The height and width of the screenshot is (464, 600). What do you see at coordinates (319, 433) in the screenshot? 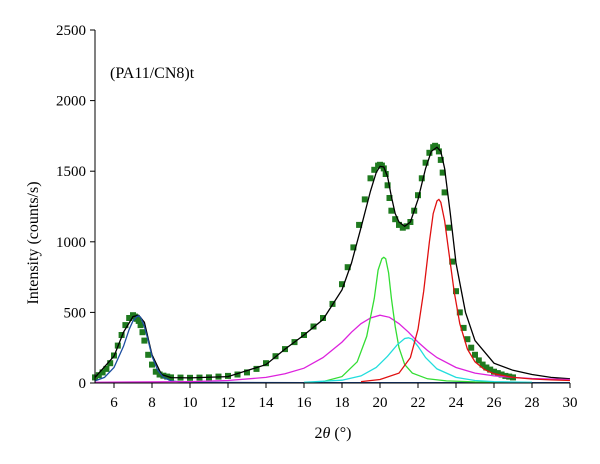
I see `x-axis-label-prefix: 2` at bounding box center [319, 433].